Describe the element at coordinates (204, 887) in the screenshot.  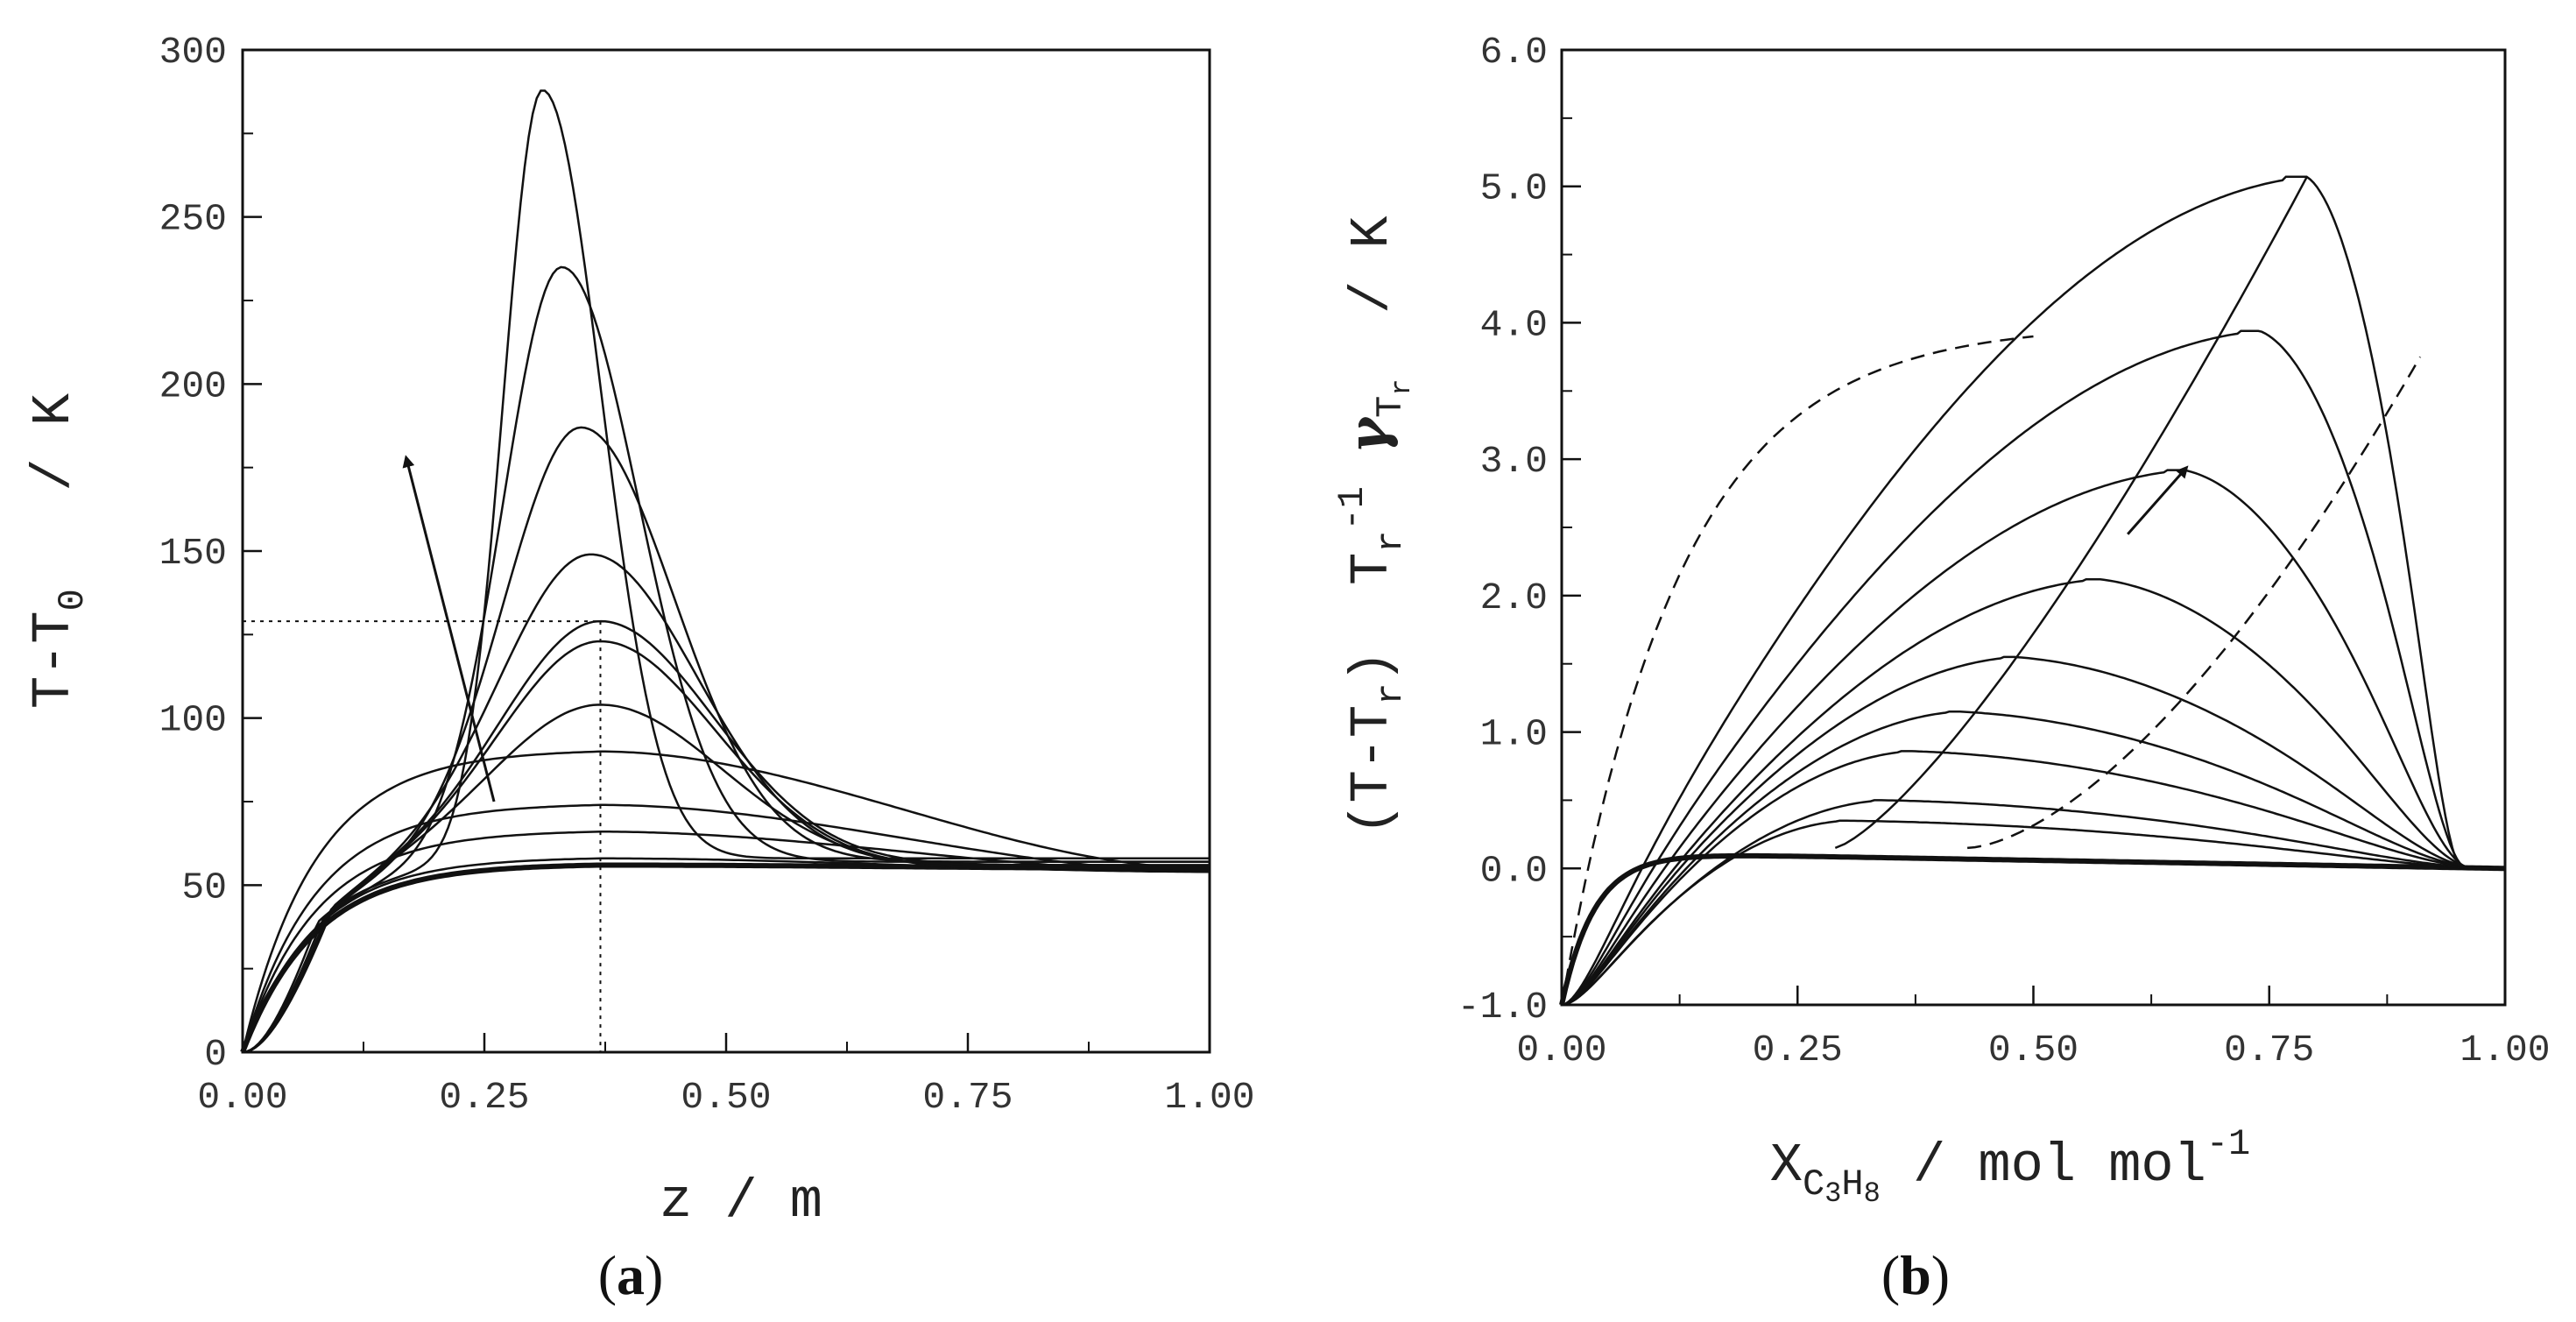
I see `a-ytick-label: 50` at that location.